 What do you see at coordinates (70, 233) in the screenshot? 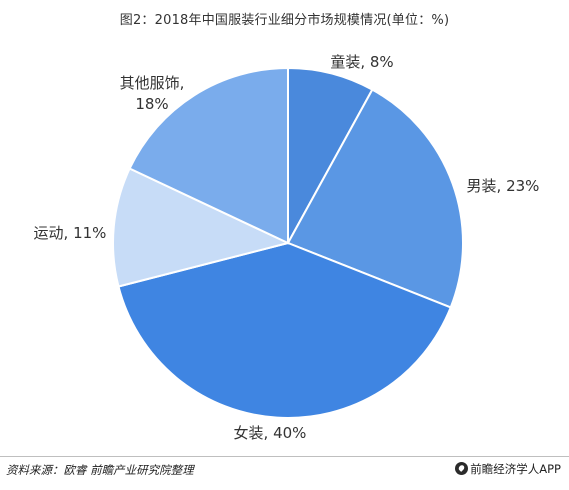
I see `slice-label-4: 运动, 11%` at bounding box center [70, 233].